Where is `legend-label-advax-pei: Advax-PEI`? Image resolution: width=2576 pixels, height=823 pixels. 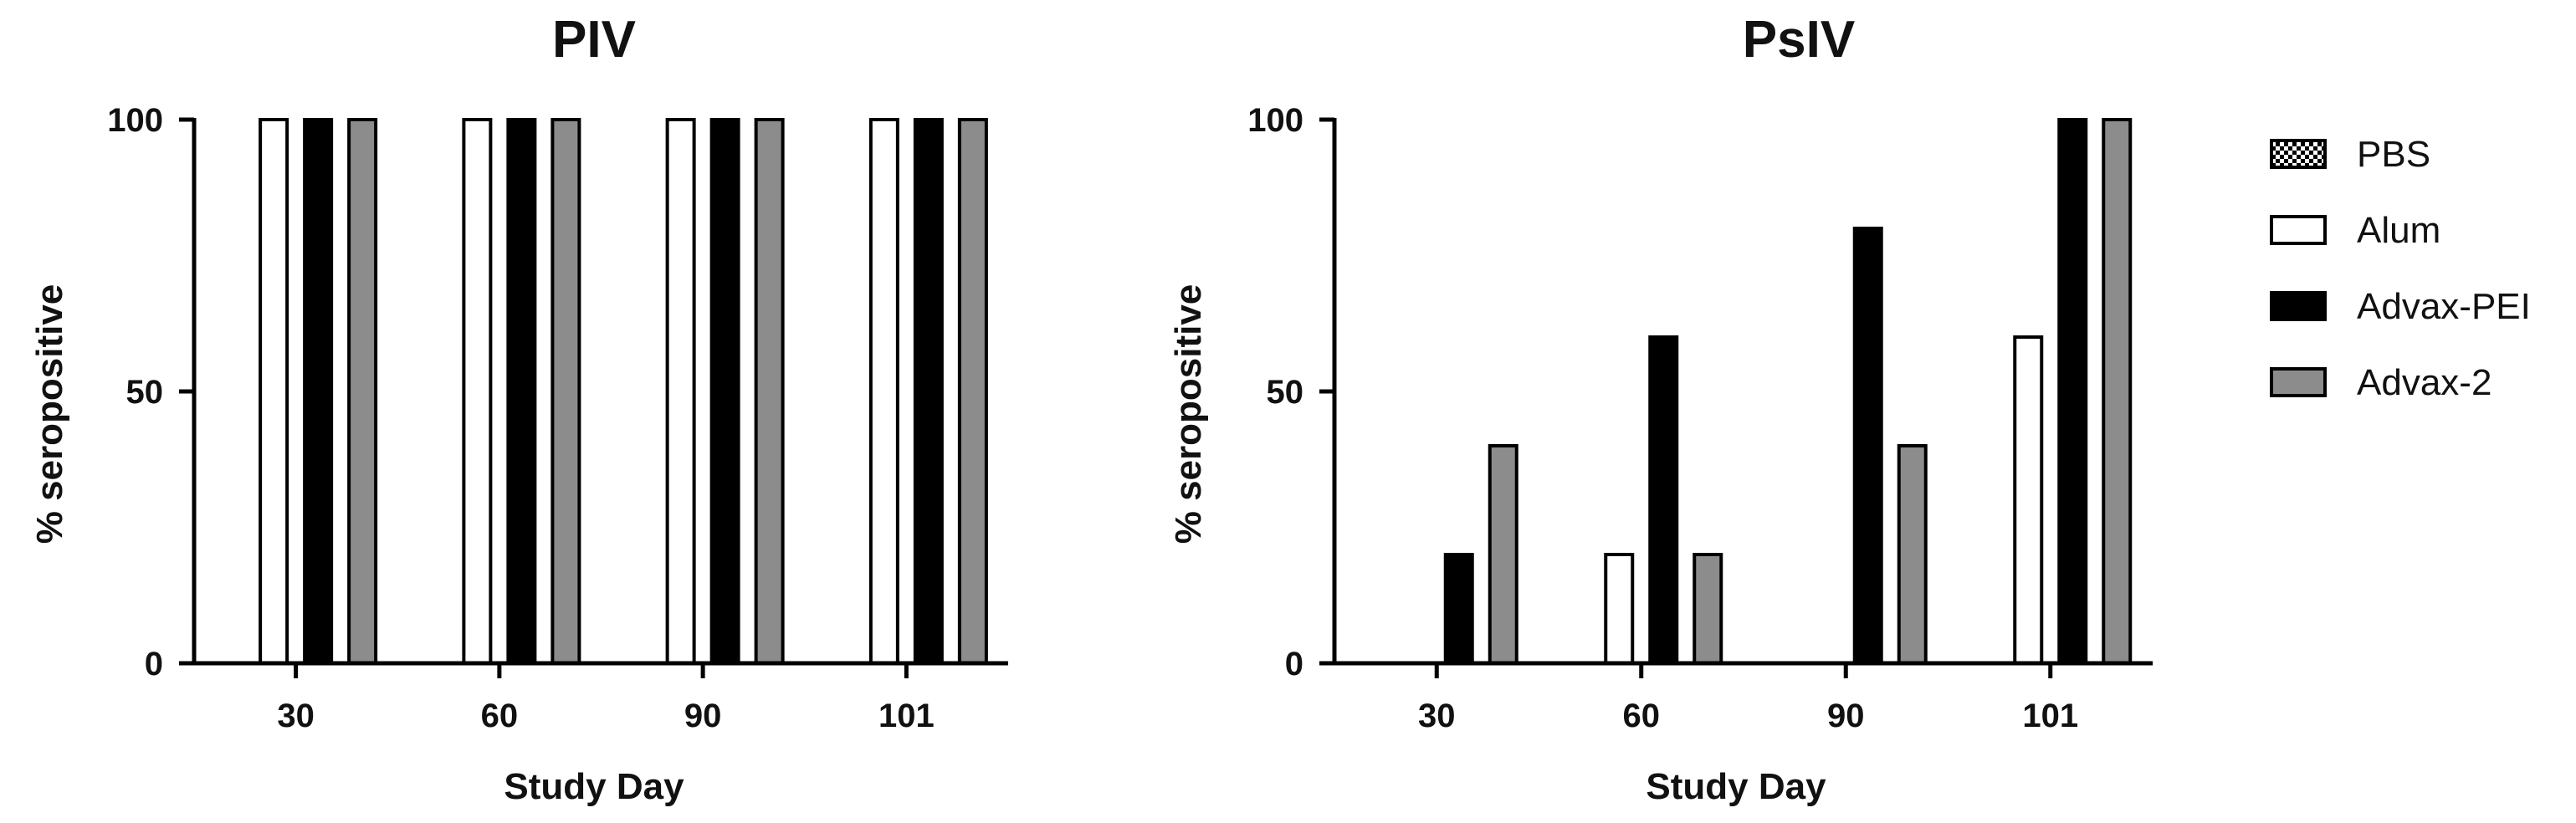
legend-label-advax-pei: Advax-PEI is located at coordinates (2444, 306).